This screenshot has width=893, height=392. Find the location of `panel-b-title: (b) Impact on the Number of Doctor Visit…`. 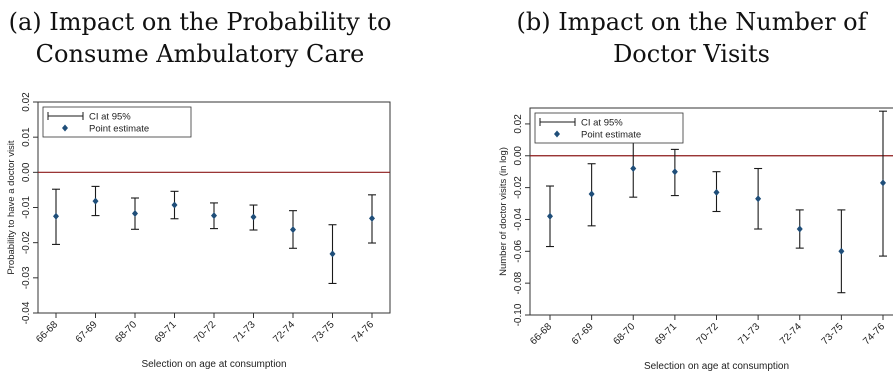

panel-b-title: (b) Impact on the Number of Doctor Visit… is located at coordinates (691, 38).